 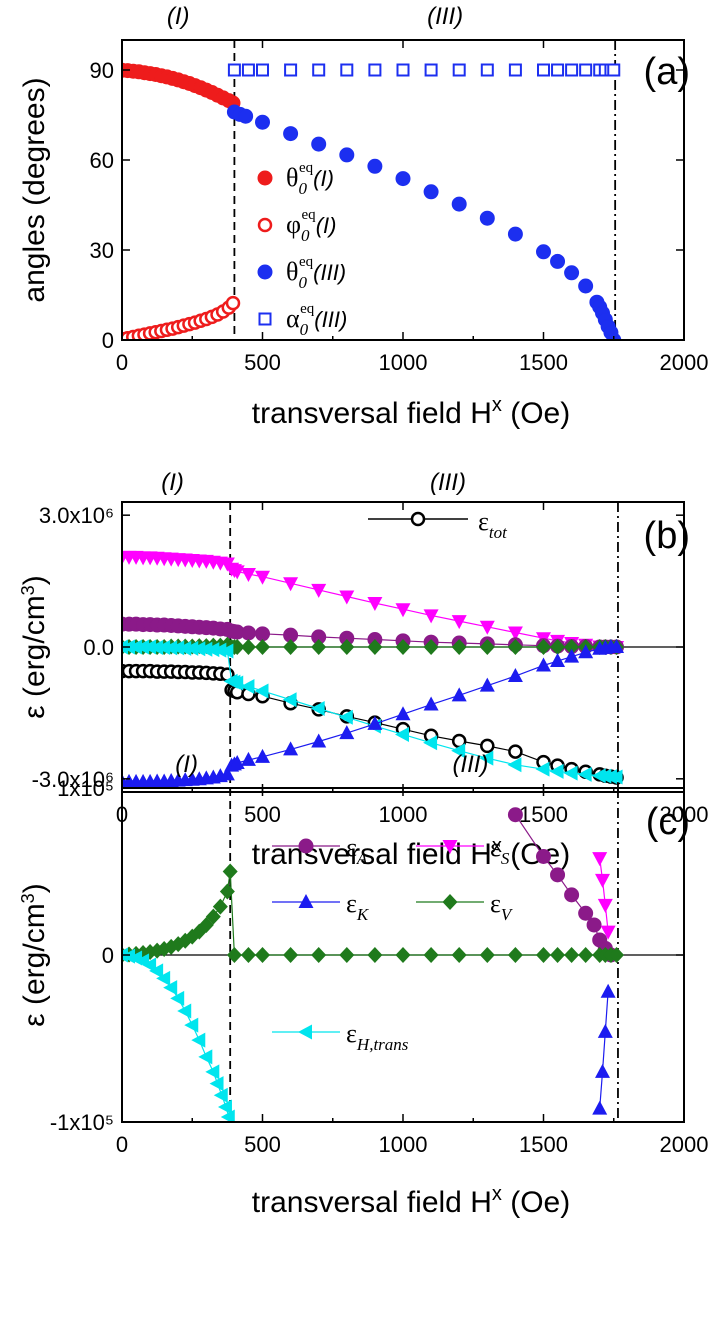 What do you see at coordinates (316, 320) in the screenshot?
I see `legend-entry: α0 eq(III)` at bounding box center [316, 320].